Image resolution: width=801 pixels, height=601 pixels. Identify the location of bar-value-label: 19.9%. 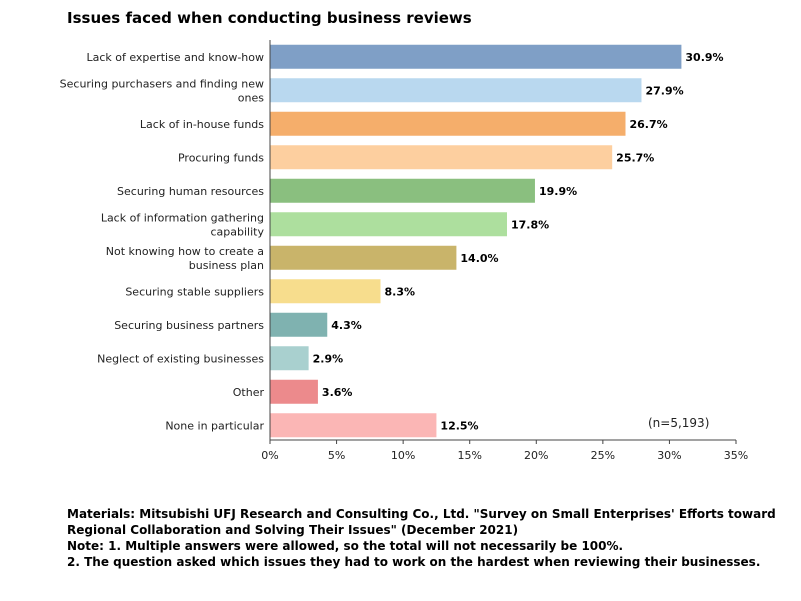
(558, 191).